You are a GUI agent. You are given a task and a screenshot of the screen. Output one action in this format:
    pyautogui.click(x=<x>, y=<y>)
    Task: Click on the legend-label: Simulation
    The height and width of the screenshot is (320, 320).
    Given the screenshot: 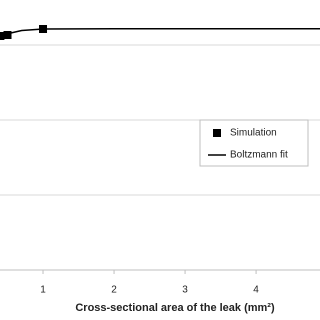 What is the action you would take?
    pyautogui.click(x=253, y=133)
    